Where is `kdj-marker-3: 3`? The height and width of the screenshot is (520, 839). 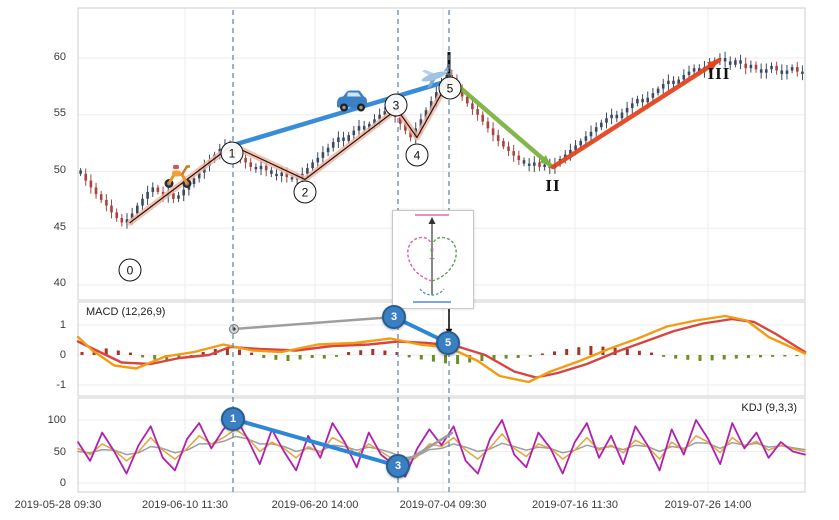
kdj-marker-3: 3 is located at coordinates (398, 466).